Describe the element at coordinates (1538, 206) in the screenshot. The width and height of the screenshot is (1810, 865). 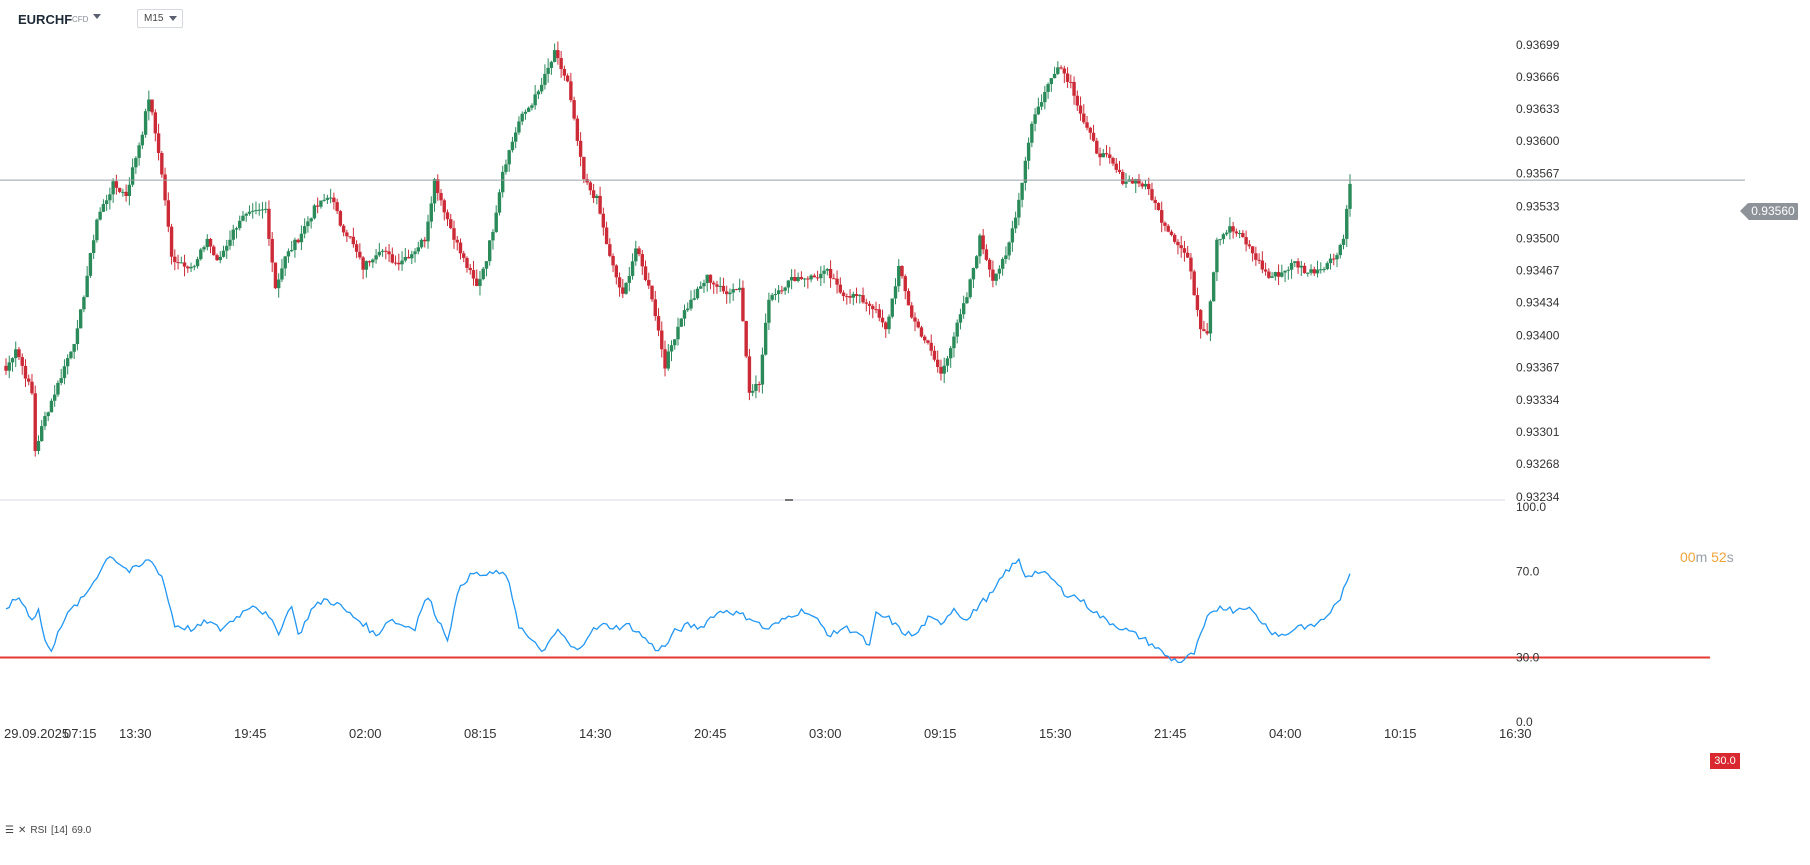
I see `price-tick-label: 0.93533` at that location.